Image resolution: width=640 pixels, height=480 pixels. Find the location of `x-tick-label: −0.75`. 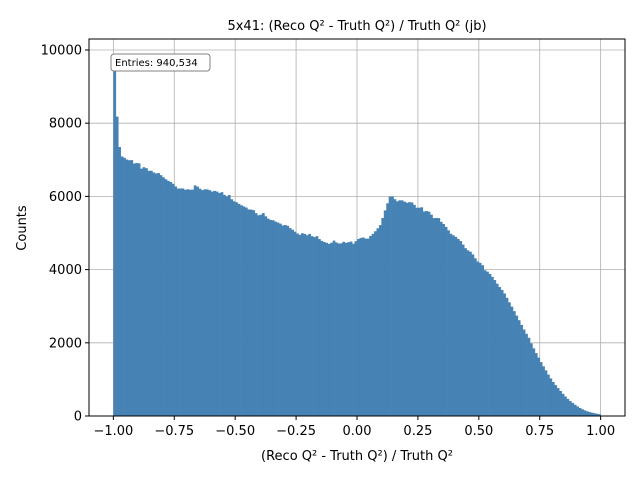

x-tick-label: −0.75 is located at coordinates (174, 431).